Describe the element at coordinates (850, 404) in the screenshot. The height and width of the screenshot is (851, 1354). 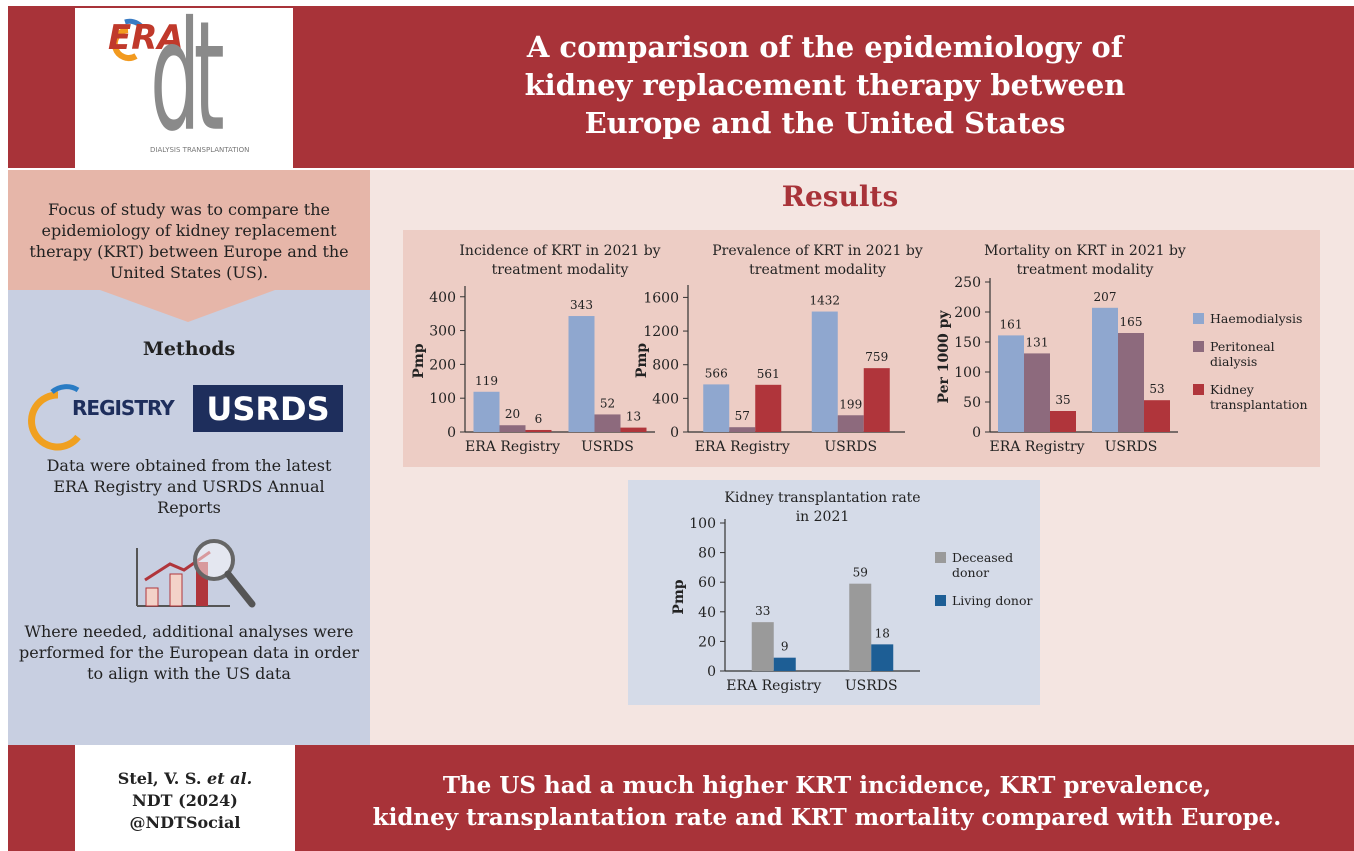
I see `value-label: 199` at that location.